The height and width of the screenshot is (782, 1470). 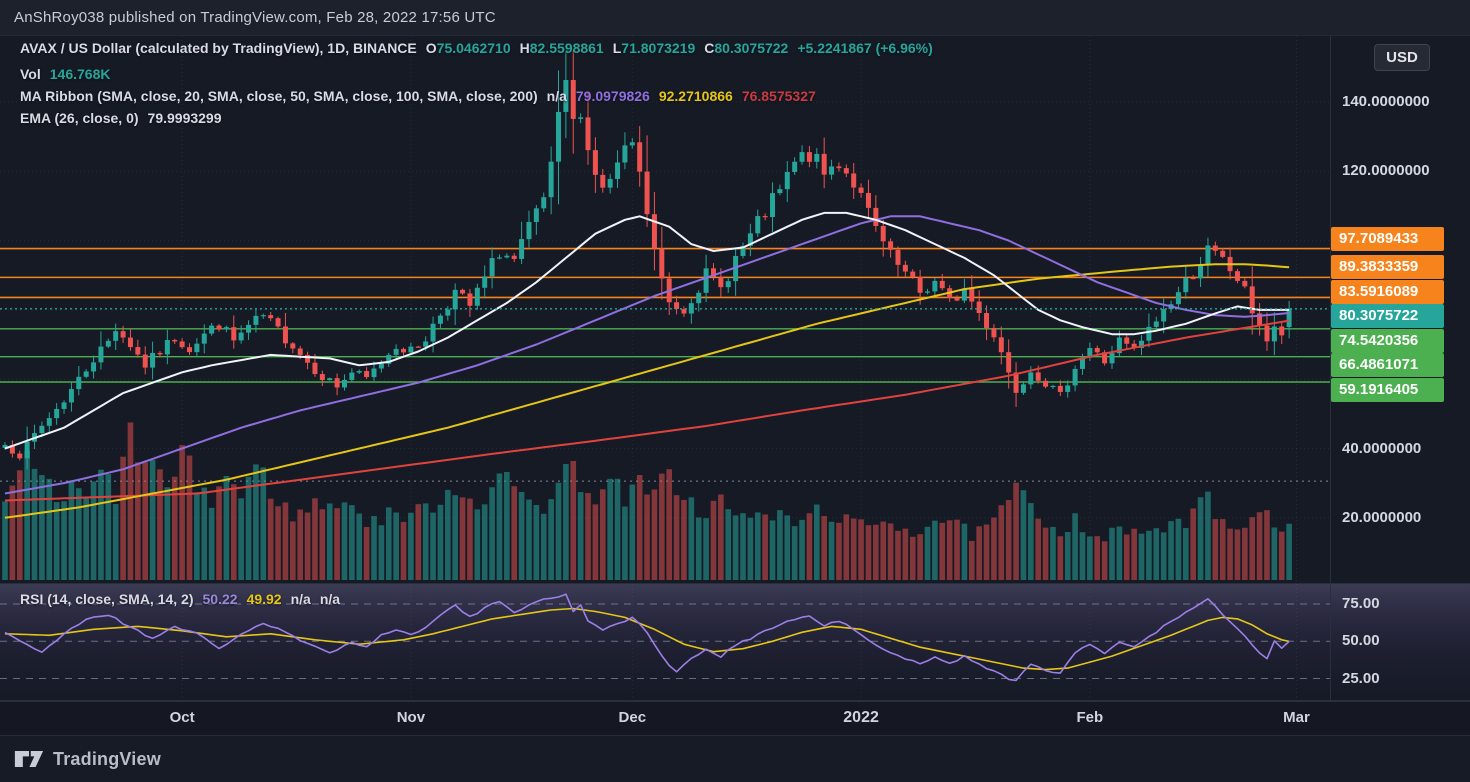 I want to click on legend-text: 79.9993299, so click(x=184, y=118).